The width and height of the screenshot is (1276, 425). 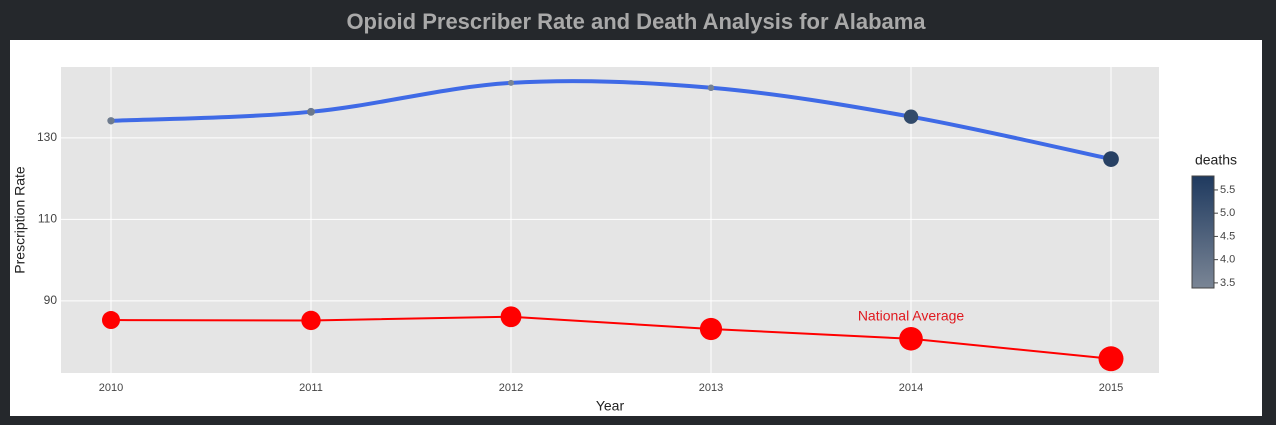 What do you see at coordinates (610, 406) in the screenshot?
I see `x-axis-title: Year` at bounding box center [610, 406].